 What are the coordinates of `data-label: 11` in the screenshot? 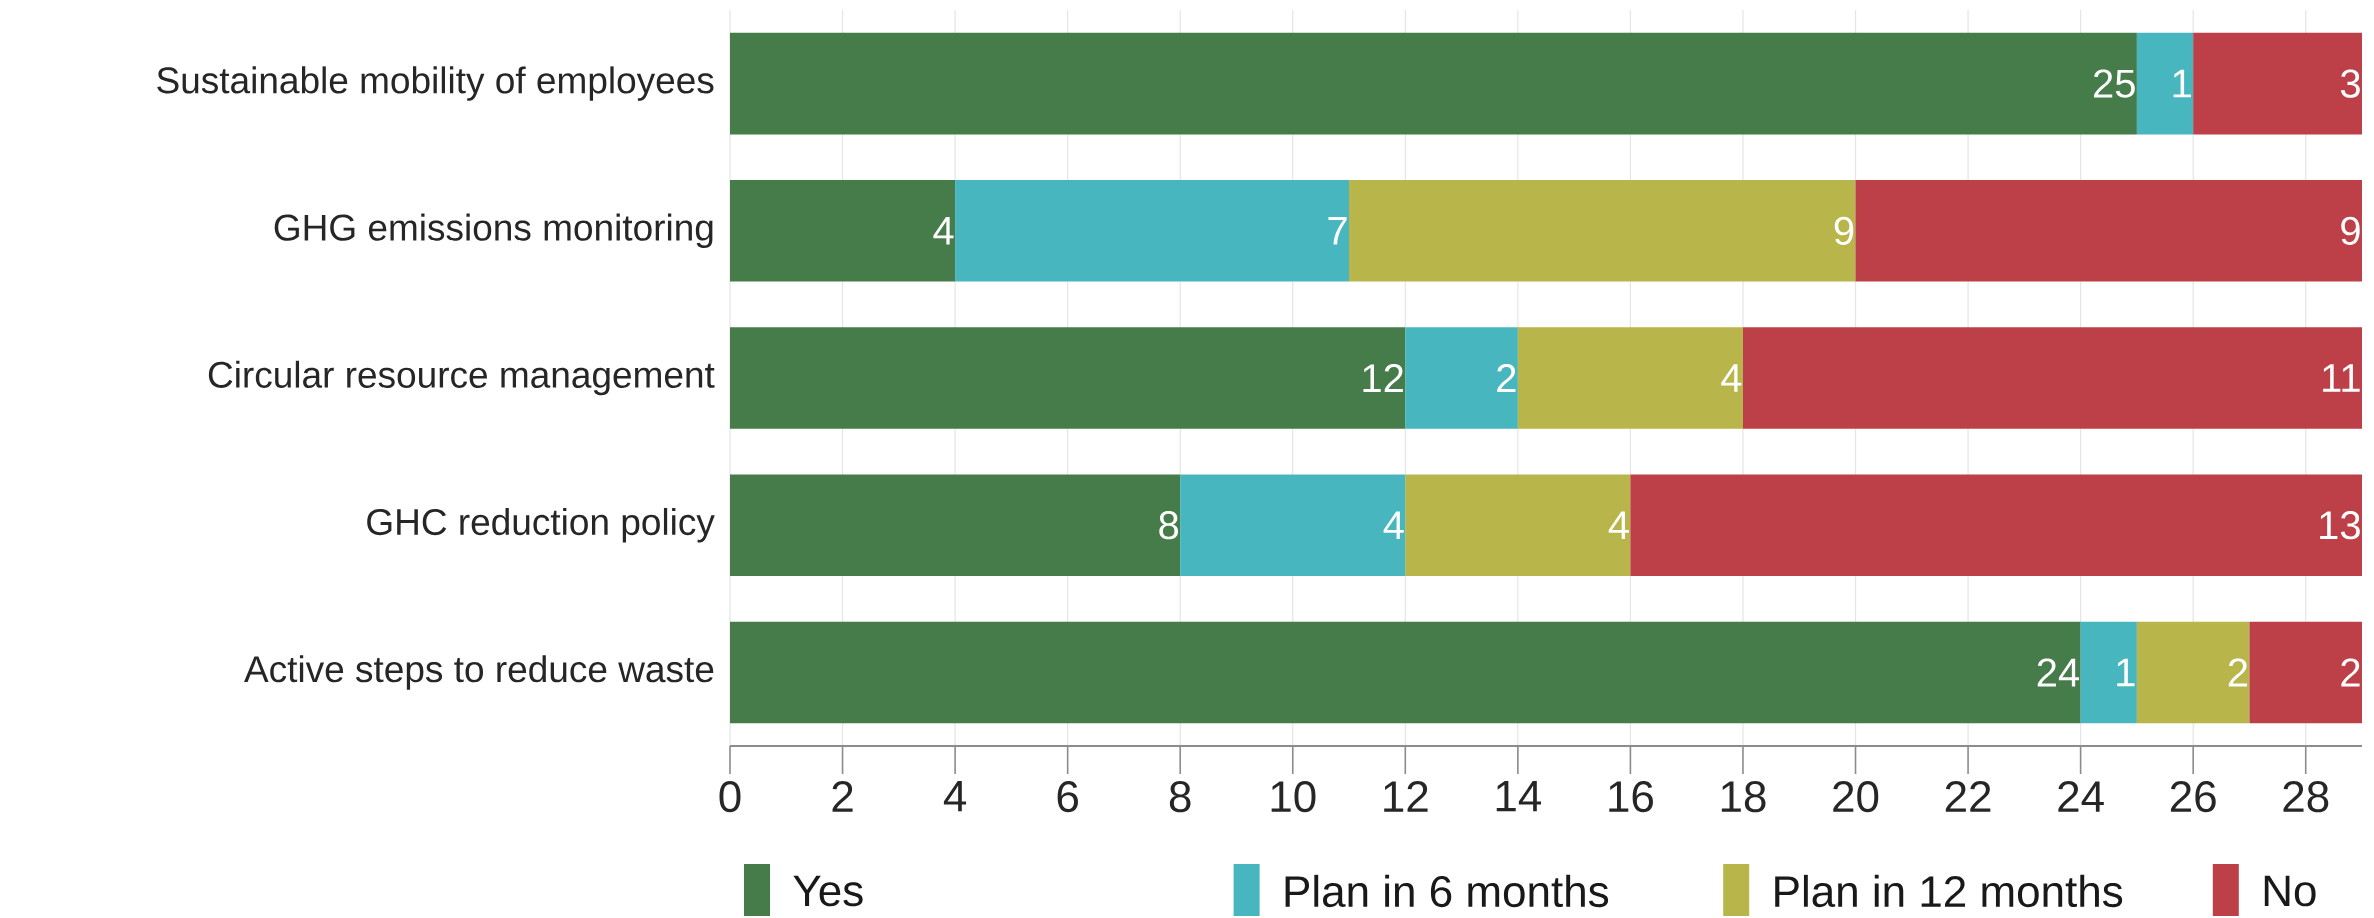 It's located at (2341, 378).